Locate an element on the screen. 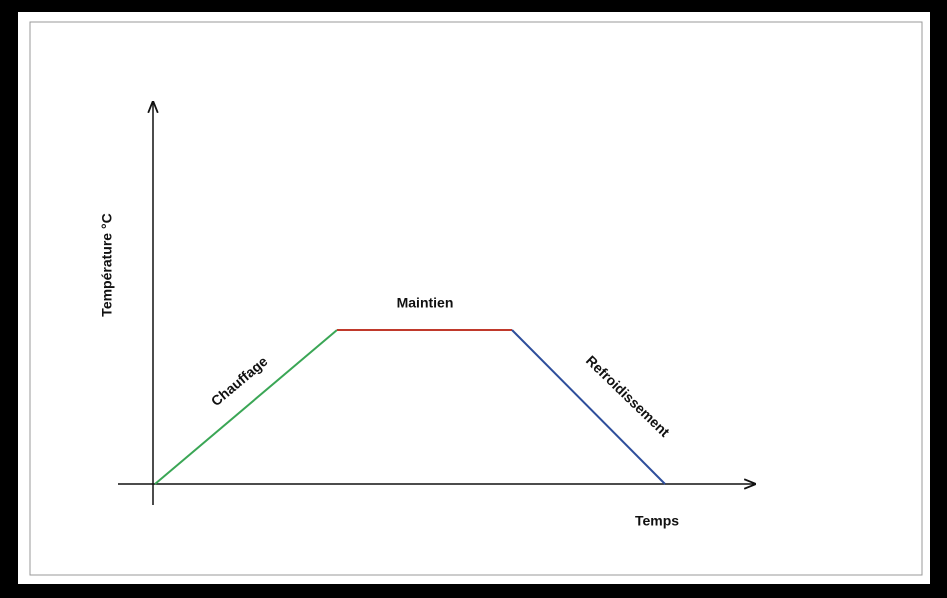 This screenshot has height=598, width=947. cooling-segment is located at coordinates (588, 407).